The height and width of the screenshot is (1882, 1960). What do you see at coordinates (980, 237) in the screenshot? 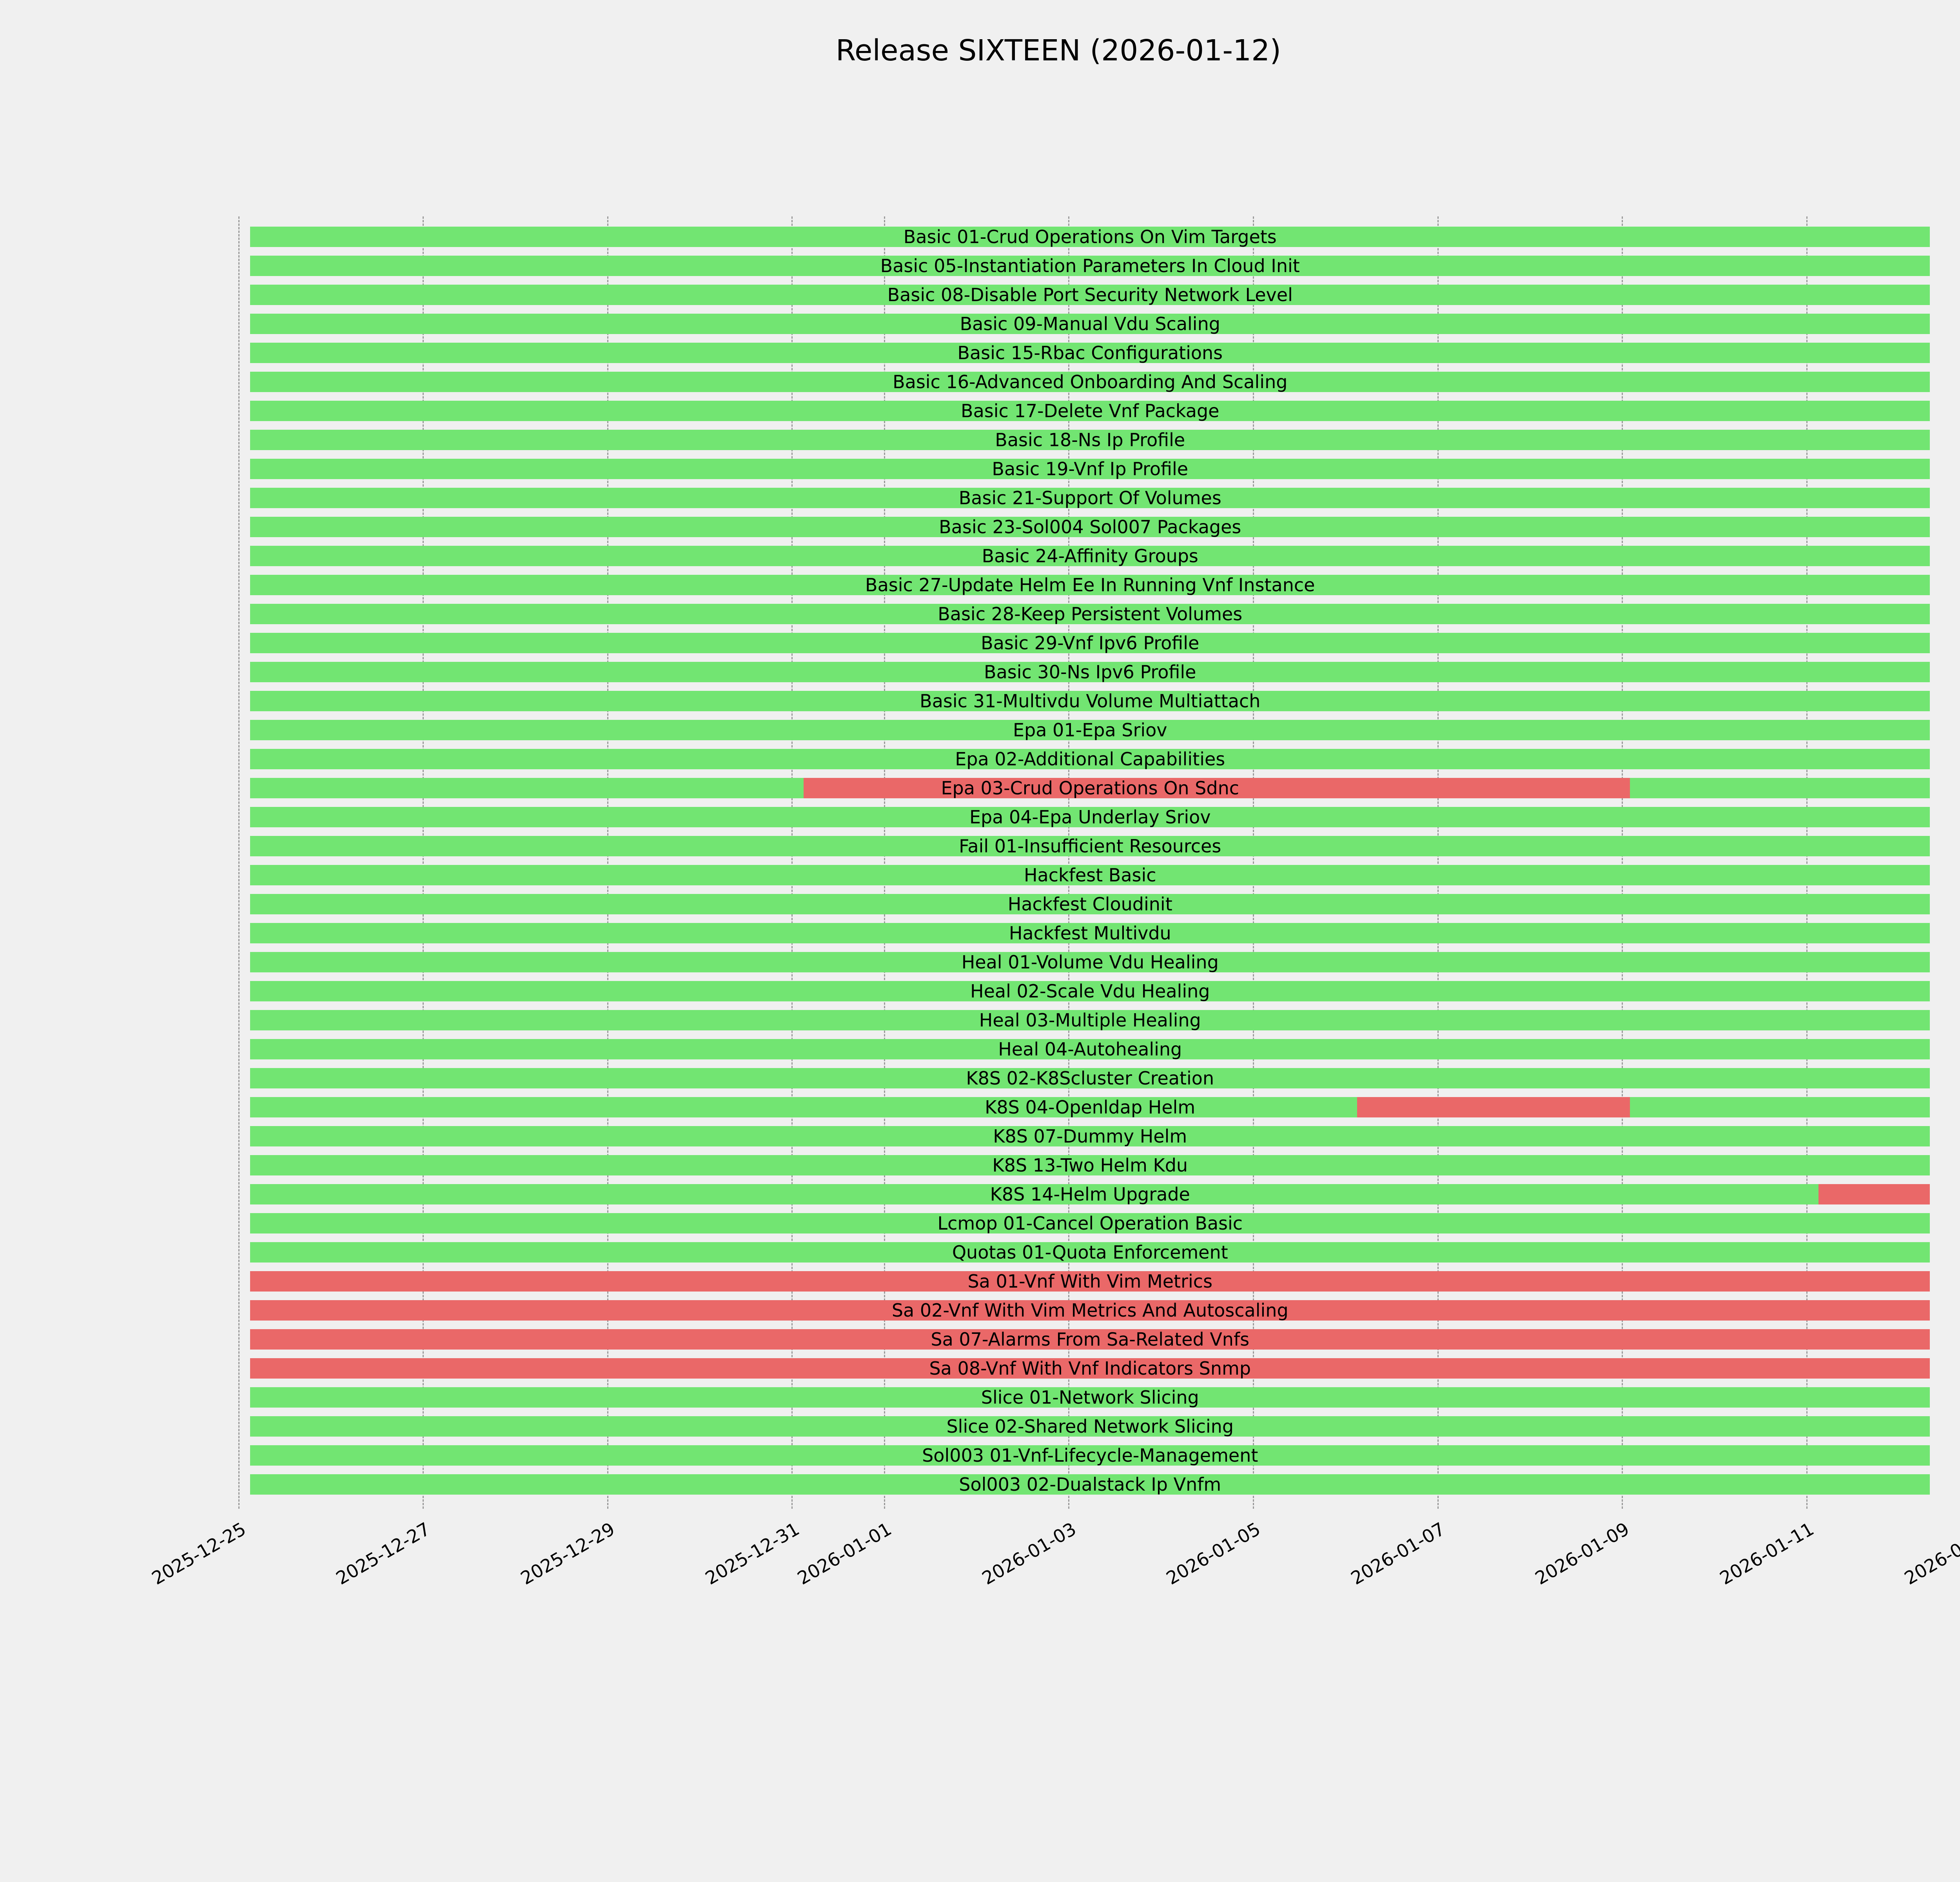
I see `gantt-row: Basic 01-Crud Operations On Vim Targets` at bounding box center [980, 237].